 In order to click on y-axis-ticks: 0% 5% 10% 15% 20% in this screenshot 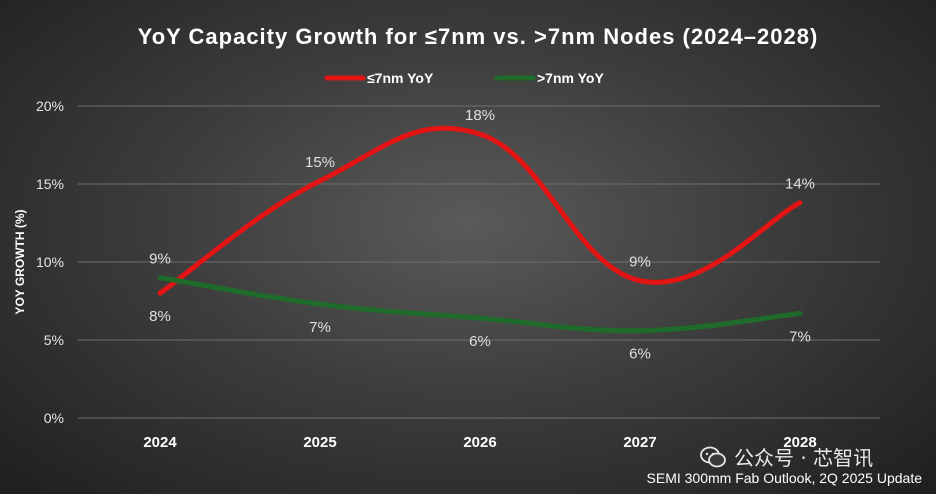, I will do `click(50, 262)`.